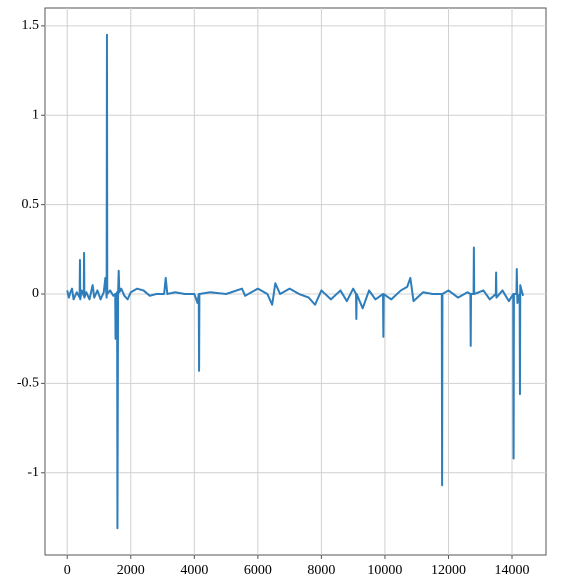  I want to click on x-tick-label: 10000, so click(384, 570).